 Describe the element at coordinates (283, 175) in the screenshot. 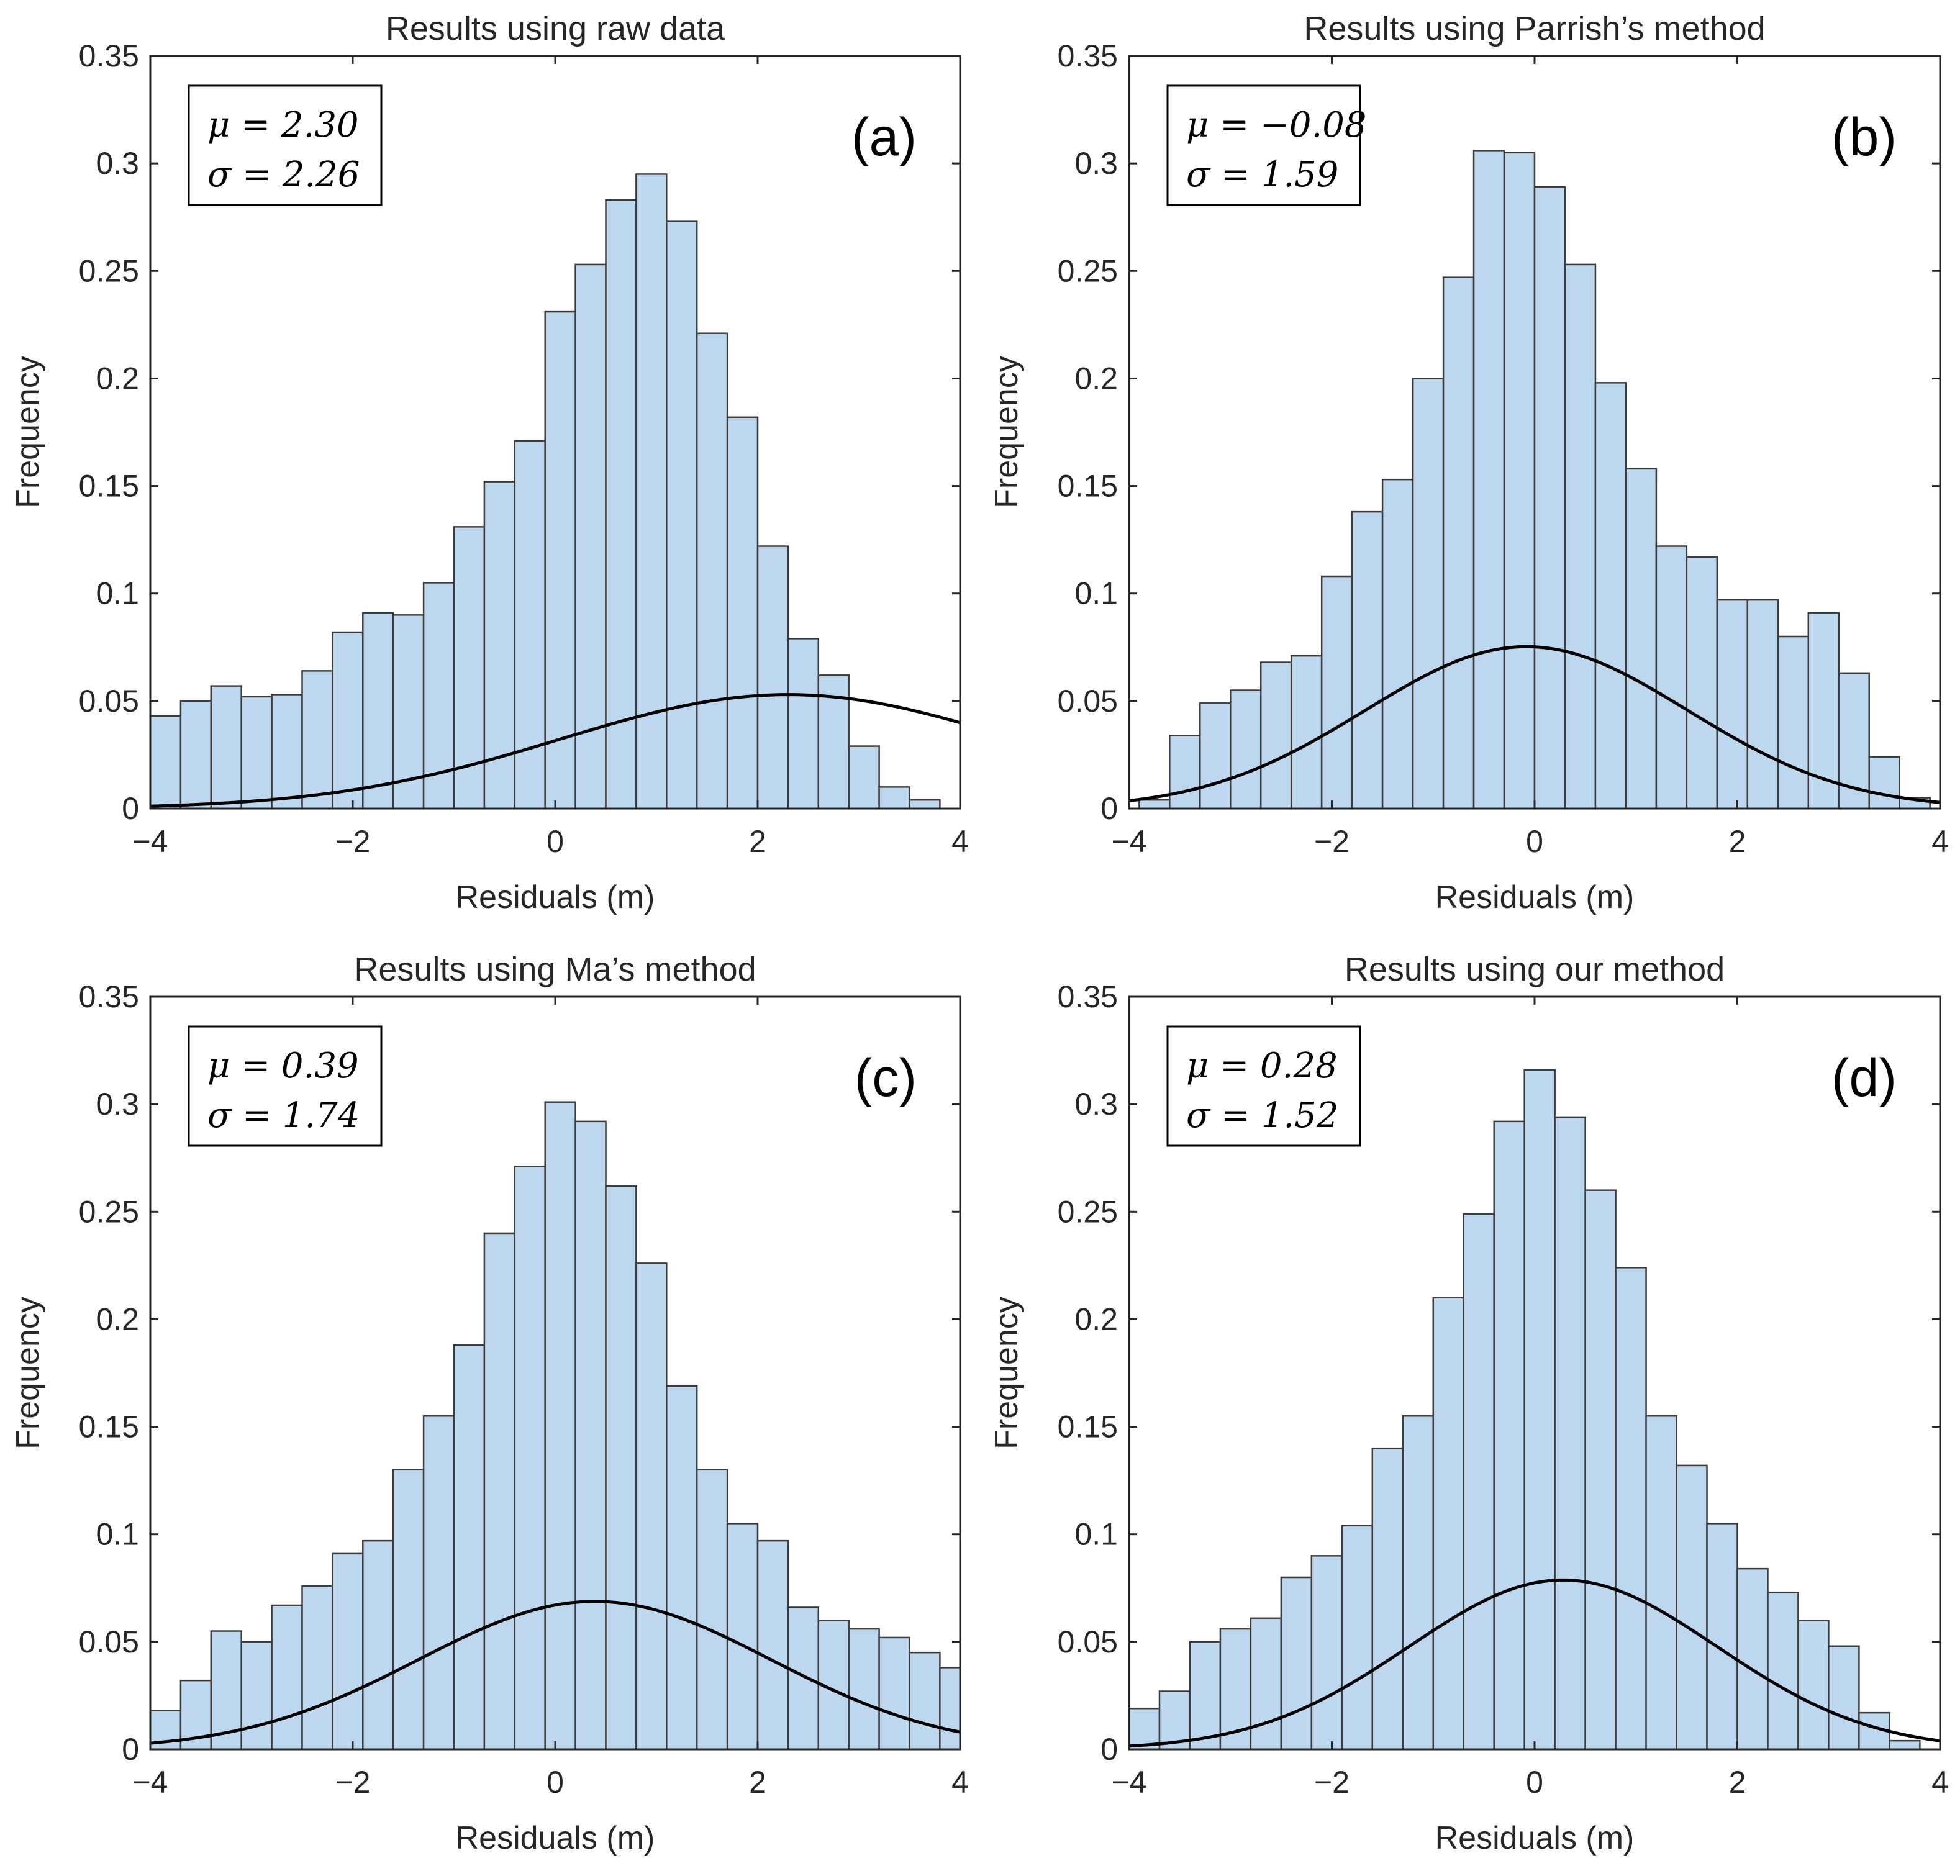

I see `stats-sigma: σ = 2.26` at that location.